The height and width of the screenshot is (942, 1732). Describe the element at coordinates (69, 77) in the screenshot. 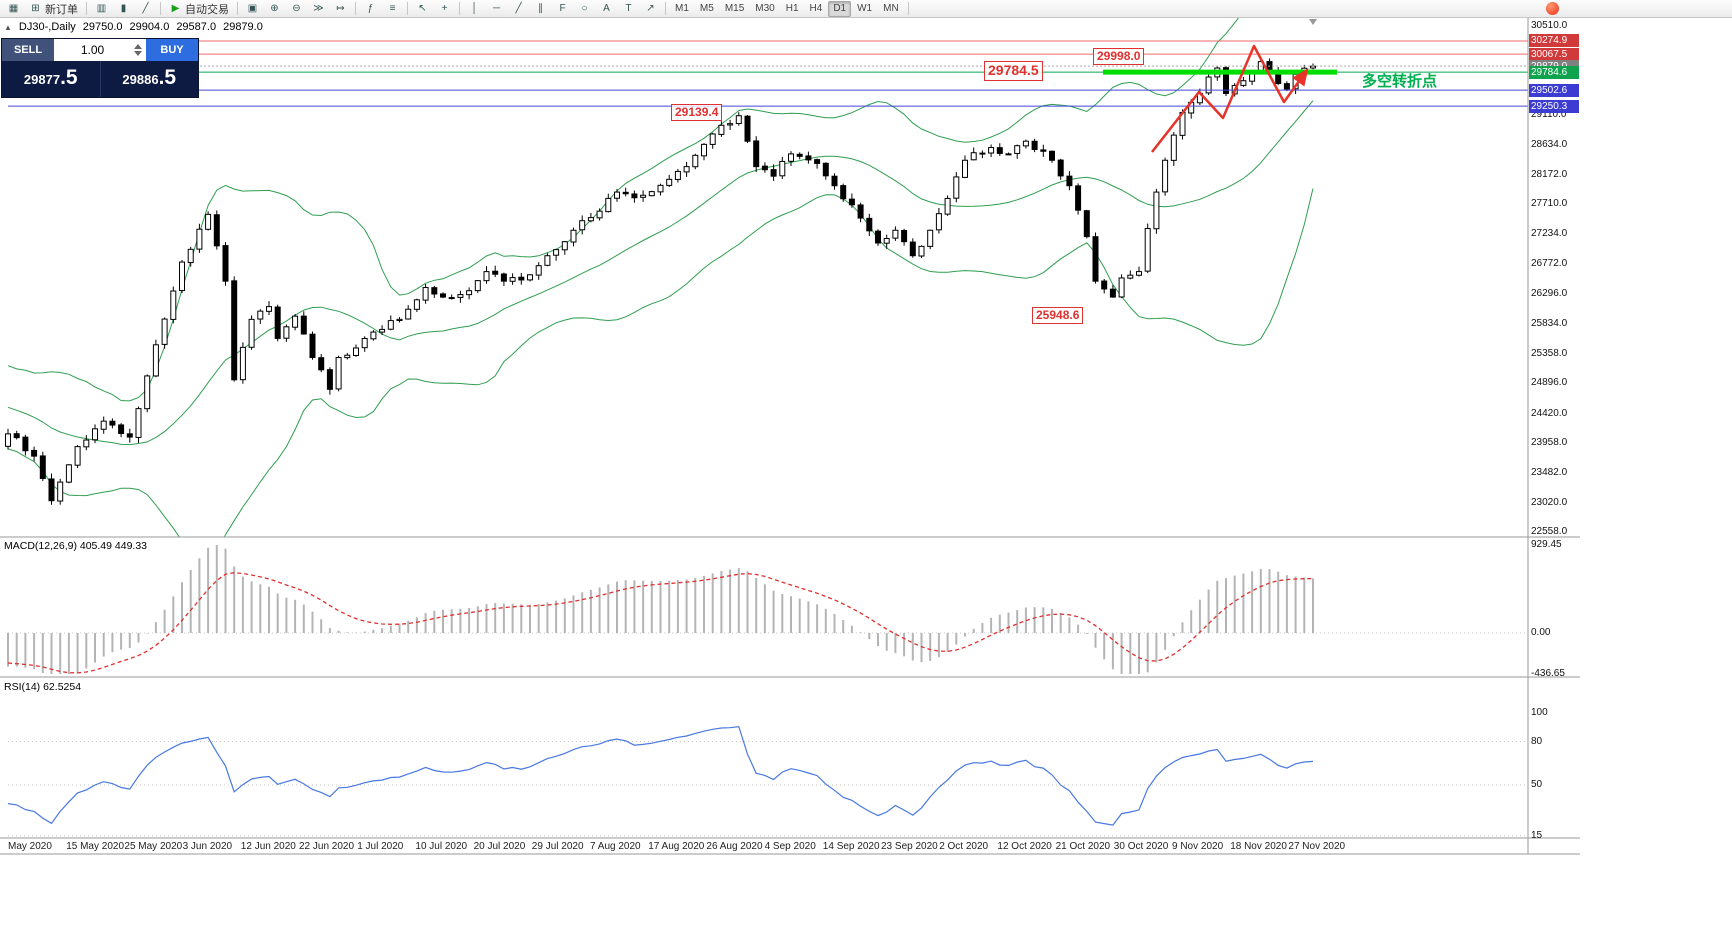

I see `sell-price-pips: .5` at that location.